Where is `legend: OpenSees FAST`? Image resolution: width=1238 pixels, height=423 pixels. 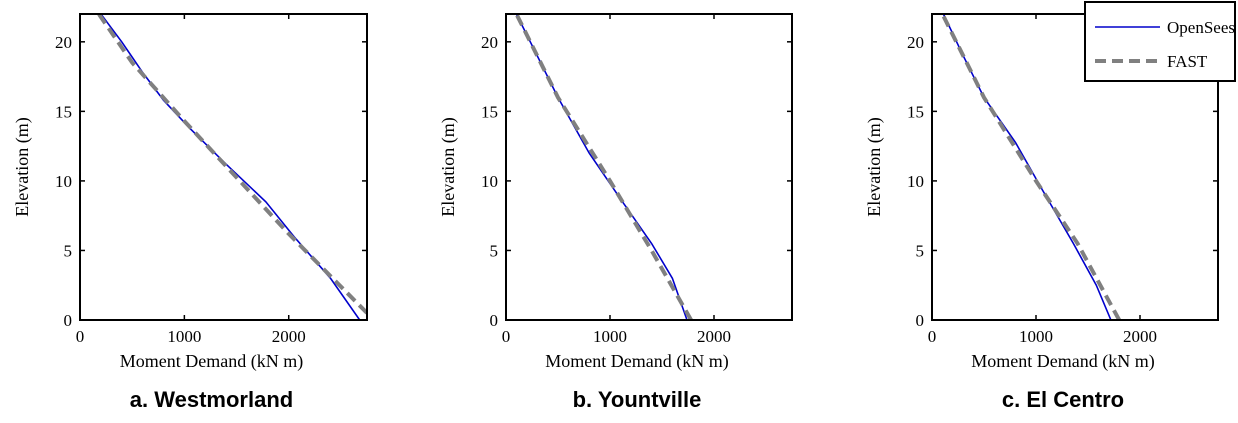
legend: OpenSees FAST is located at coordinates (1160, 41).